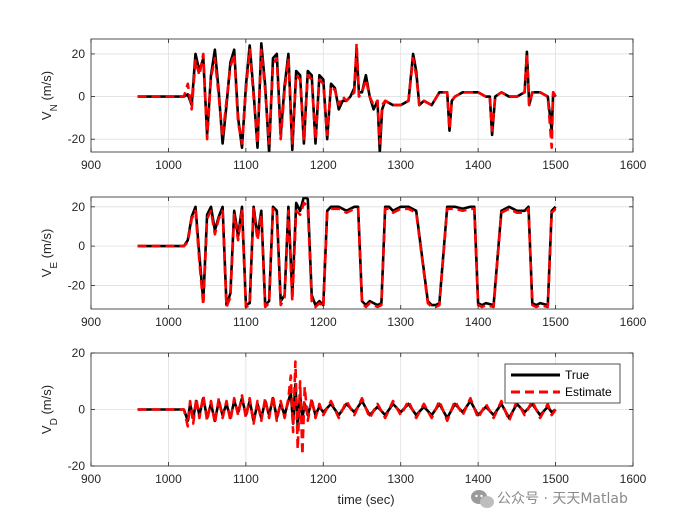  Describe the element at coordinates (555, 479) in the screenshot. I see `x-tick-label-vd: 1500` at that location.